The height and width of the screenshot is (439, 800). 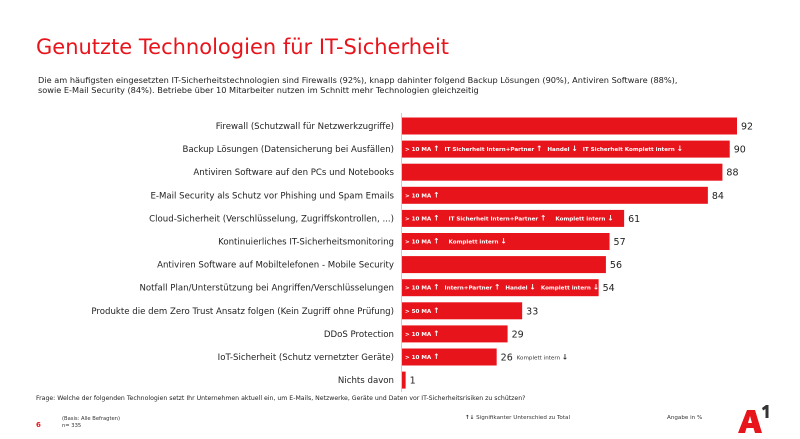 I want to click on value-label: 57, so click(x=620, y=242).